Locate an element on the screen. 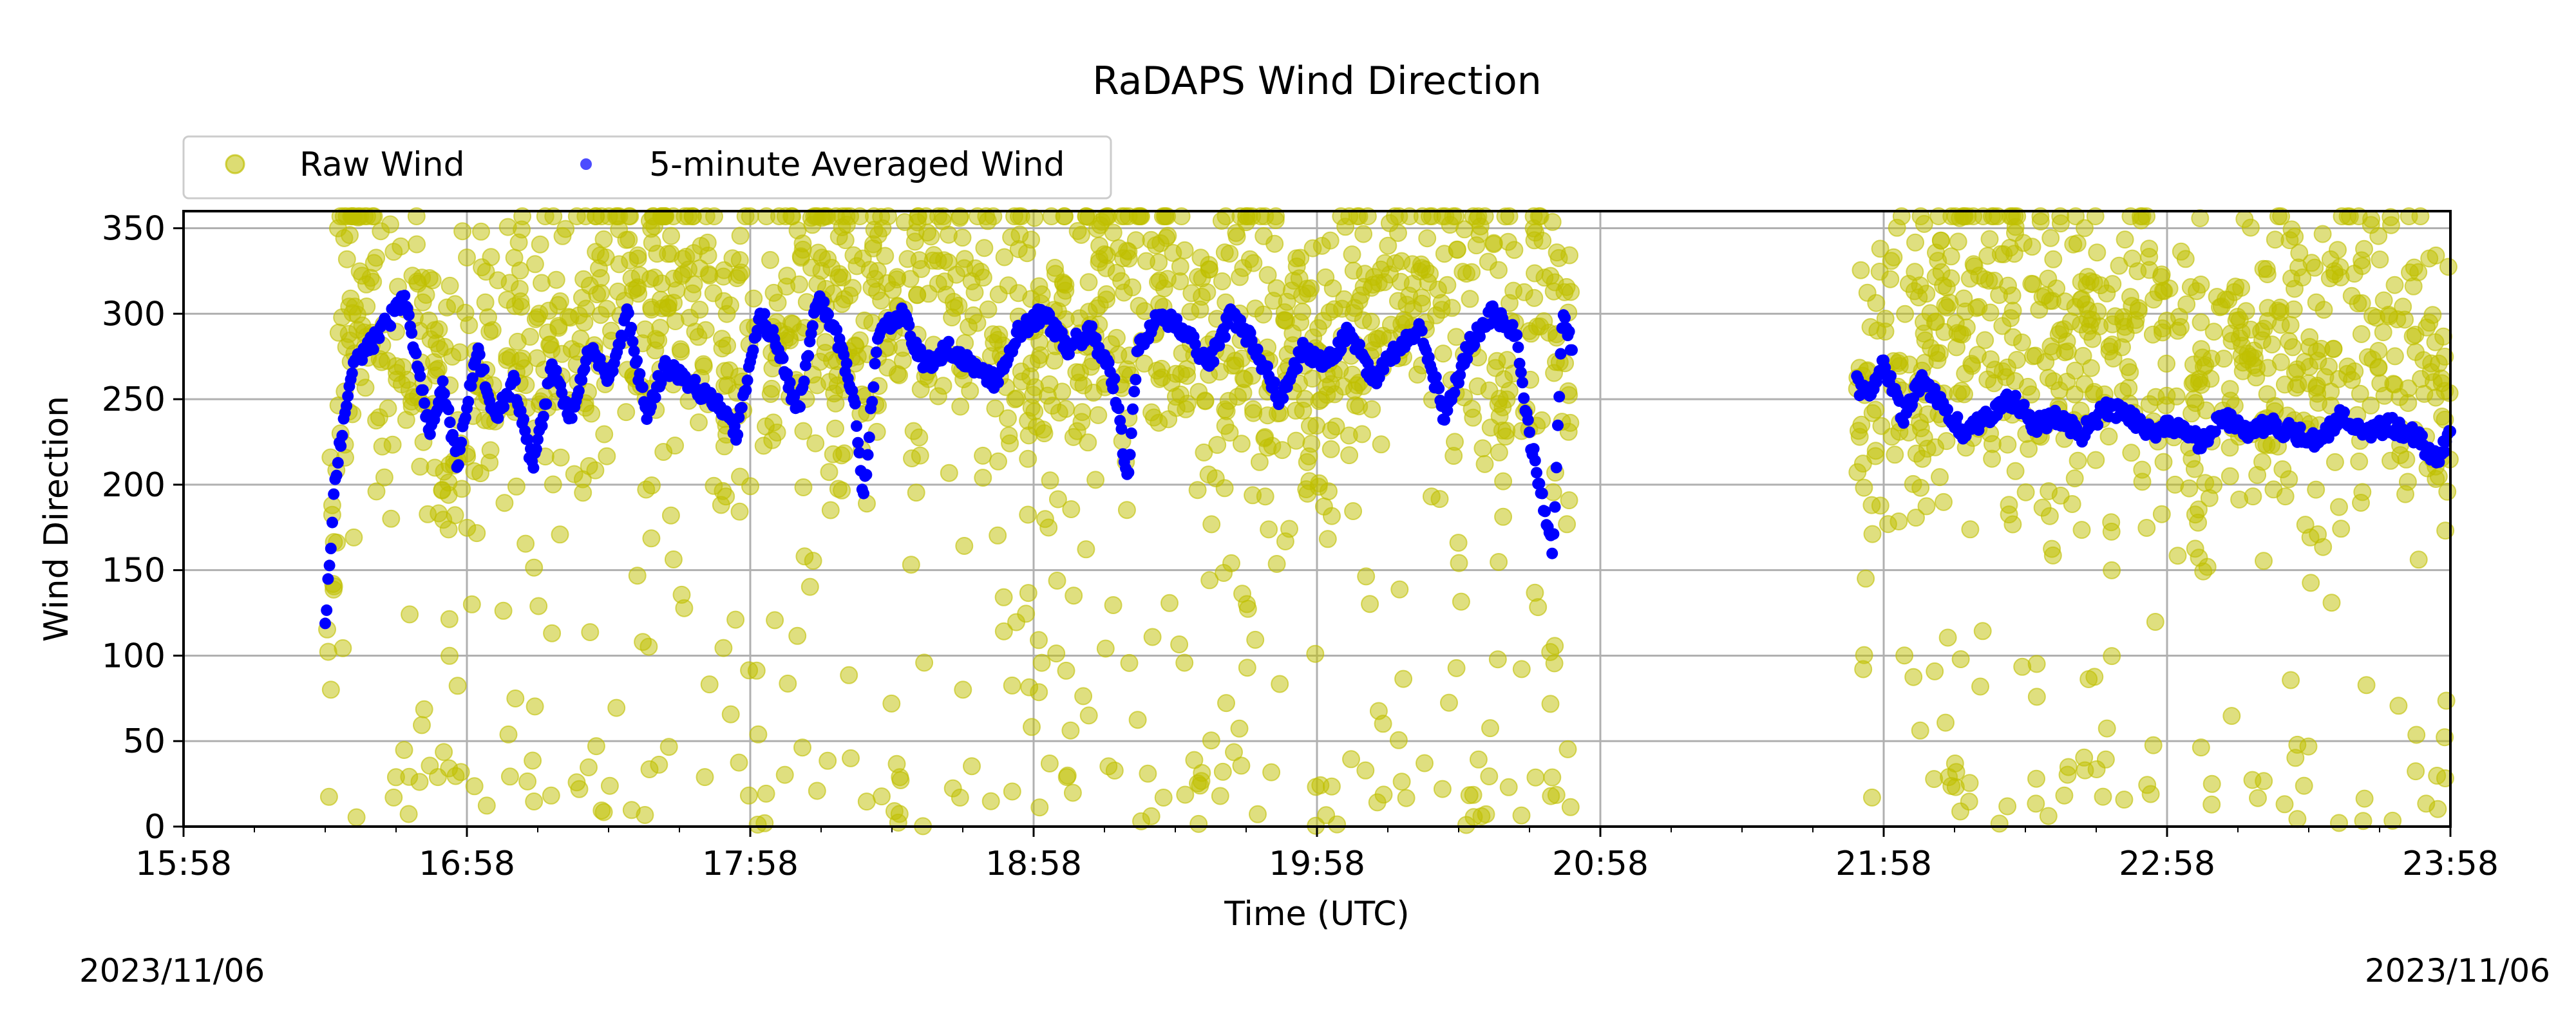 The height and width of the screenshot is (1030, 2576). y-tick-label-4: 200 is located at coordinates (134, 486).